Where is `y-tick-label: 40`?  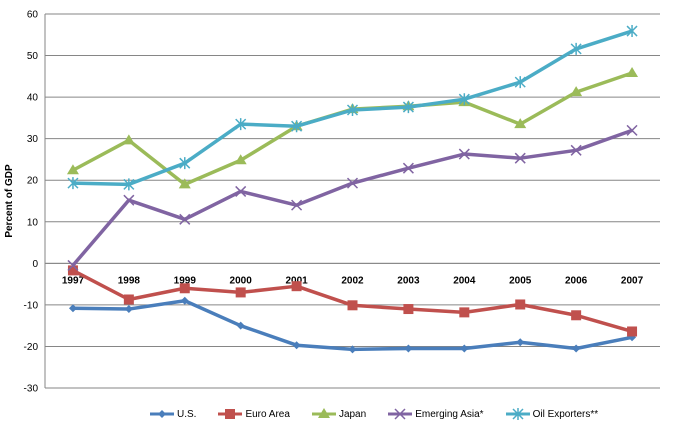 y-tick-label: 40 is located at coordinates (33, 98).